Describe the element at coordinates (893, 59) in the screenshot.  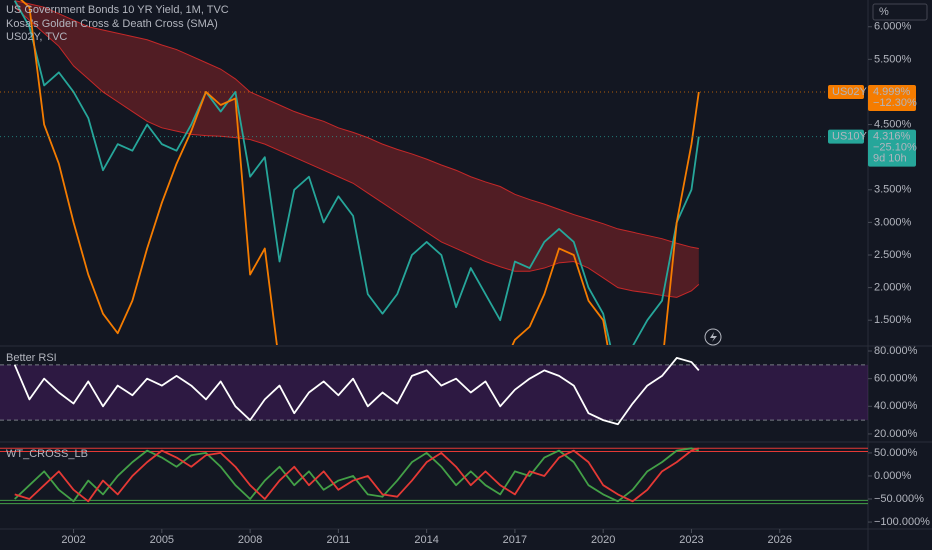
I see `y-tick-label: 5.500%` at that location.